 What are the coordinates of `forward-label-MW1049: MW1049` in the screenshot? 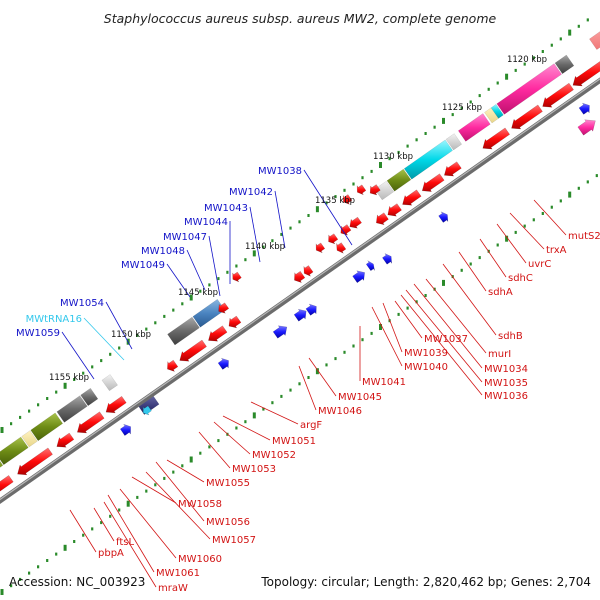 It's located at (143, 265).